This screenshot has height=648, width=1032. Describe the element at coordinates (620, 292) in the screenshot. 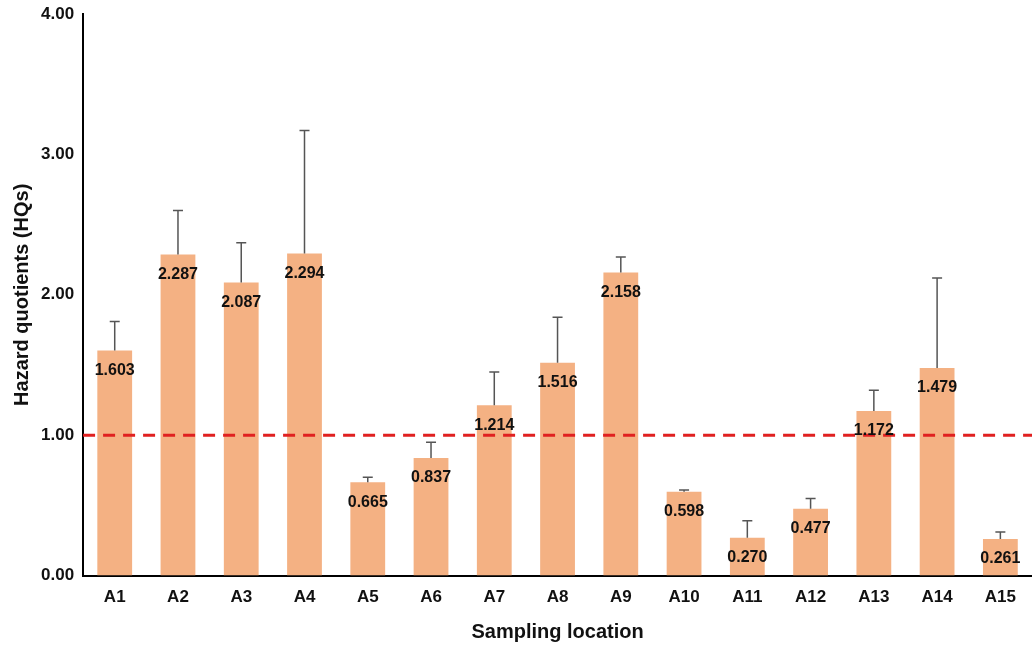

I see `data-label: 2.158` at that location.